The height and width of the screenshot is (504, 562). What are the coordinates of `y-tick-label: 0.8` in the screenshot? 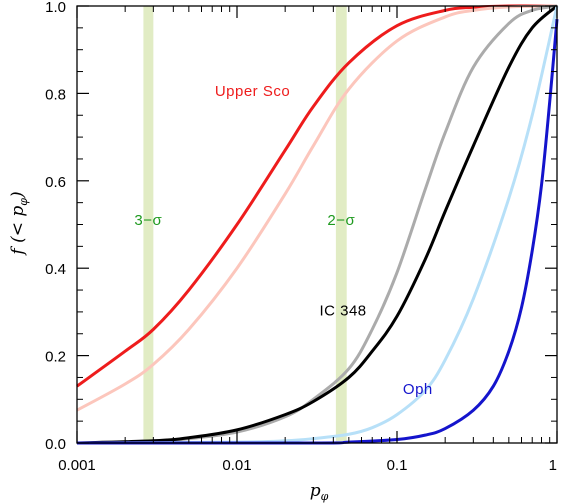 It's located at (55, 94).